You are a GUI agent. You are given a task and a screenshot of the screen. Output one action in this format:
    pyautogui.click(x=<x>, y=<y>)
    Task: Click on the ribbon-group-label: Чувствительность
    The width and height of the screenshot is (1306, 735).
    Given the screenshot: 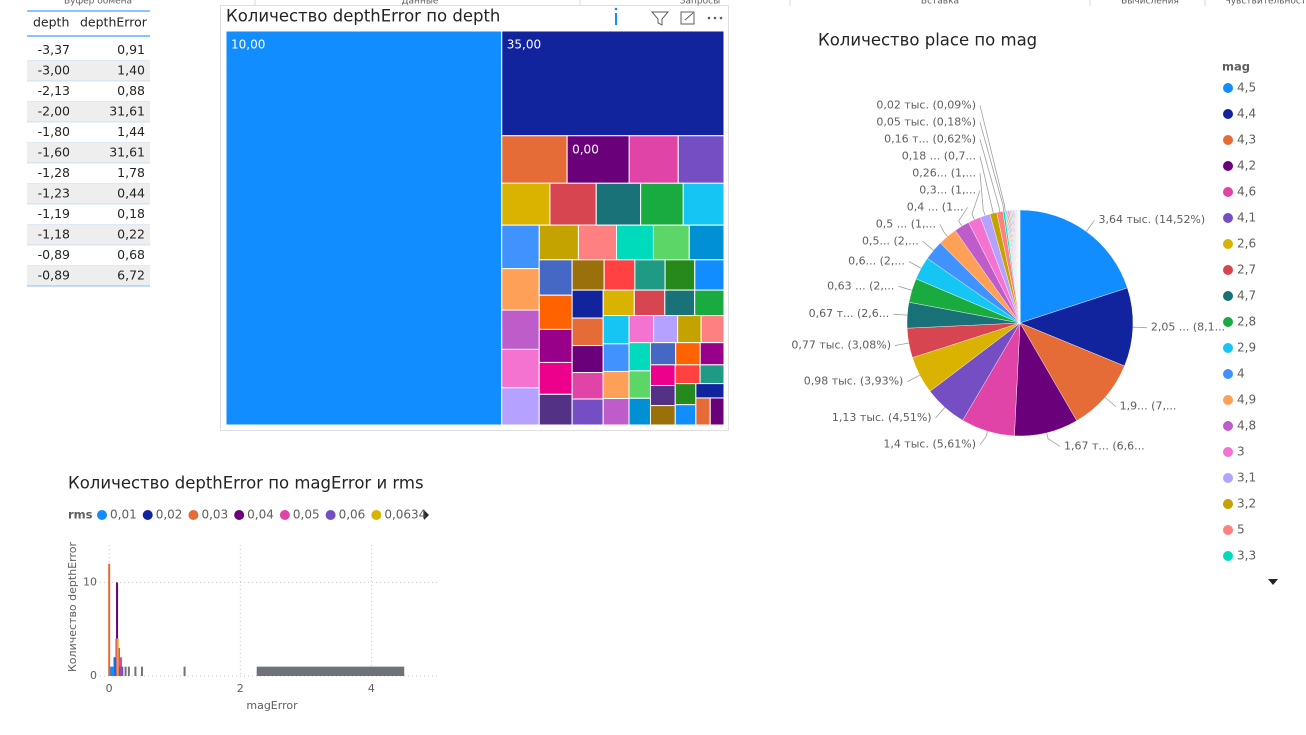 What is the action you would take?
    pyautogui.click(x=1265, y=3)
    